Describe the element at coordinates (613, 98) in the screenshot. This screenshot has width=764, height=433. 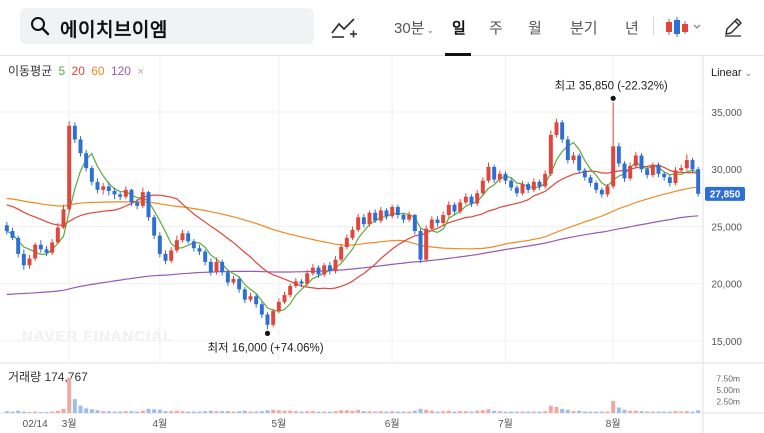
I see `high-marker` at that location.